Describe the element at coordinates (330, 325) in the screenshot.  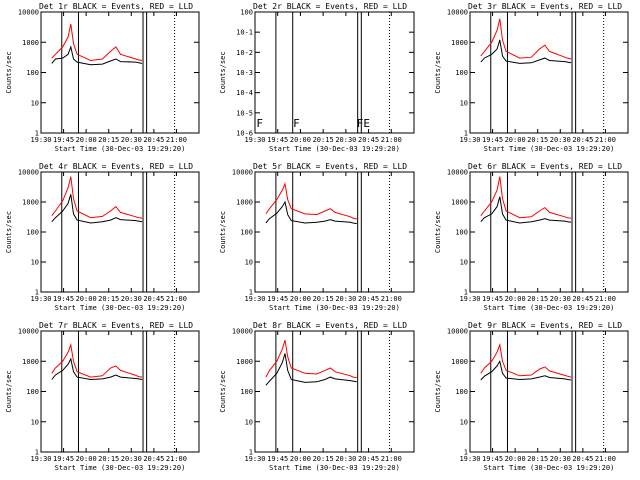
I see `panel-title: Det 8r BLACK = Events, RED = LLD` at that location.